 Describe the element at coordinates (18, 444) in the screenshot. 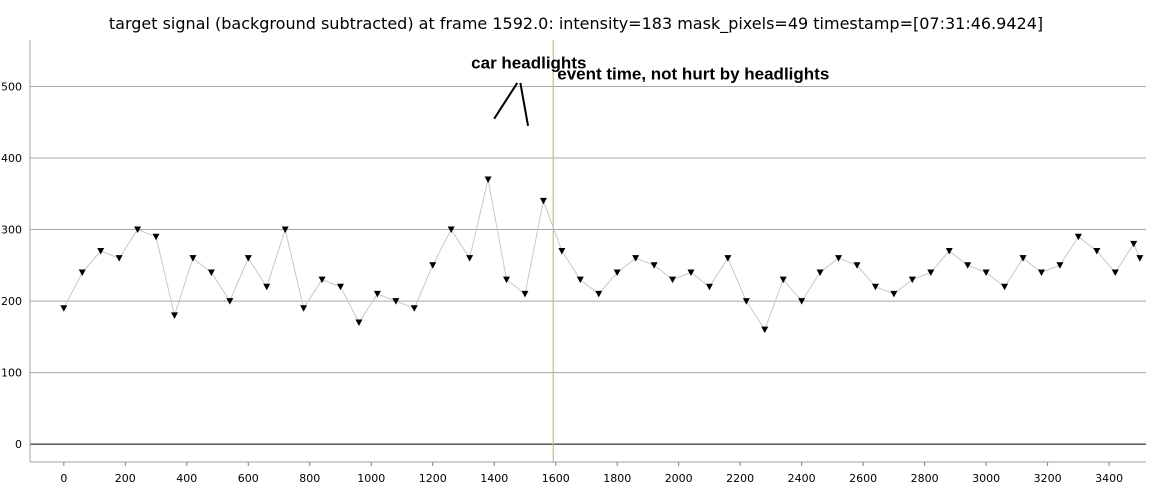

I see `y-tick-label: 0` at that location.